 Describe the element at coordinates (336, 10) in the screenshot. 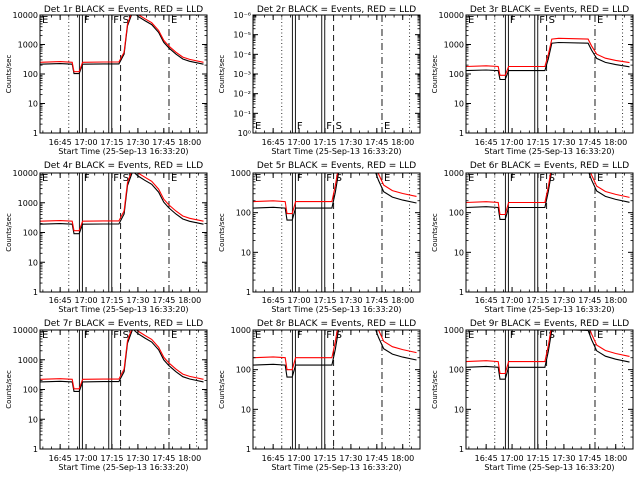

I see `panel-title: Det 2r BLACK = Events, RED = LLD` at that location.